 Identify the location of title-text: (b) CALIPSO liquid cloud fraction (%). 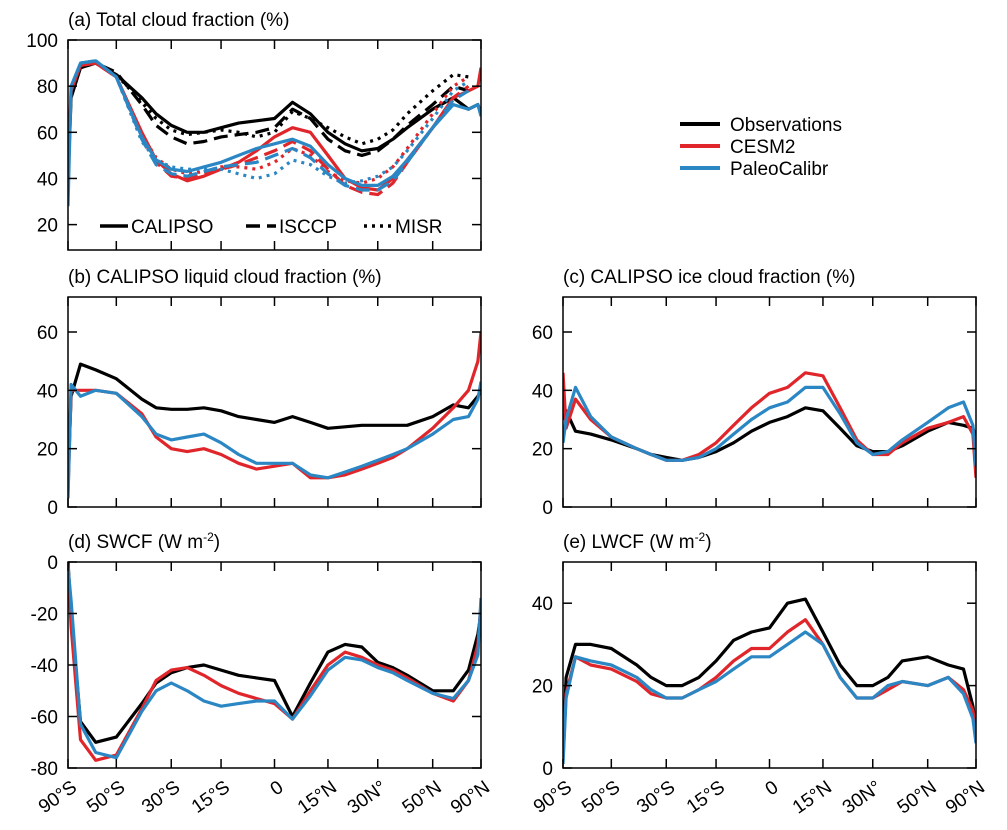
(225, 277).